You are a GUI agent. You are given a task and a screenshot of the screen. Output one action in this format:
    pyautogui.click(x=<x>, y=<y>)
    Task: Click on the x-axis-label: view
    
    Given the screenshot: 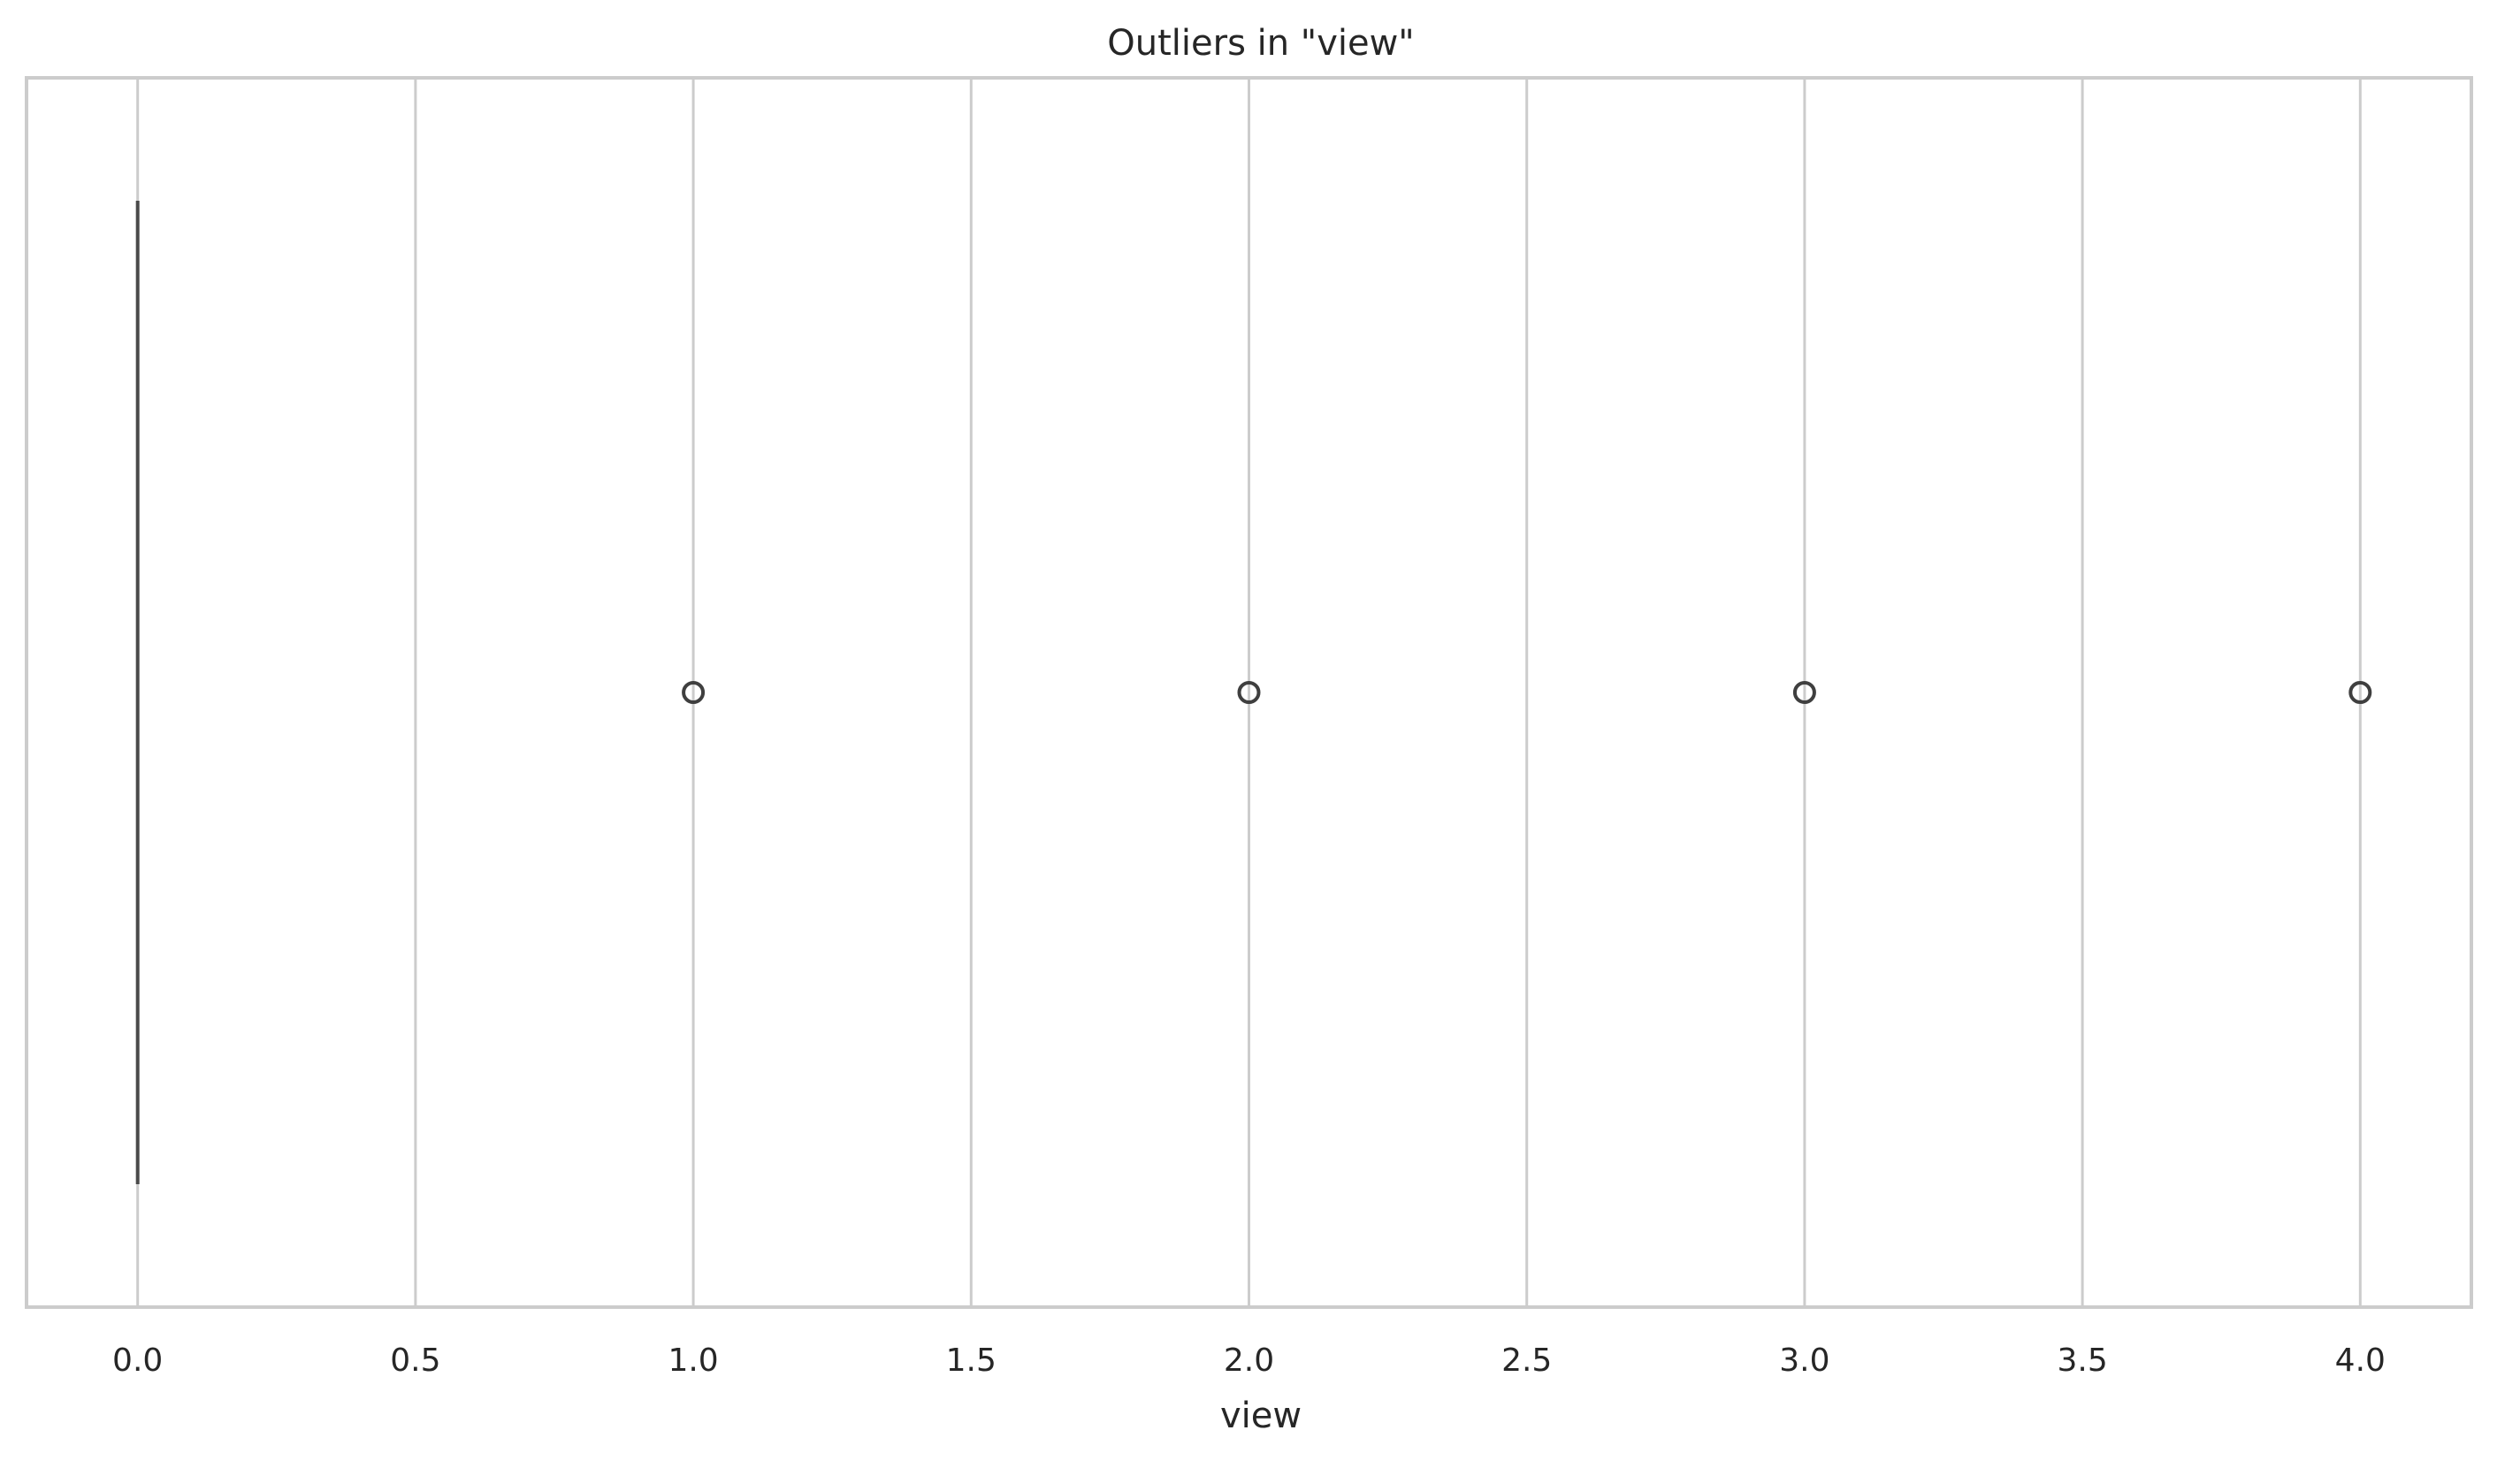 What is the action you would take?
    pyautogui.click(x=1261, y=1416)
    